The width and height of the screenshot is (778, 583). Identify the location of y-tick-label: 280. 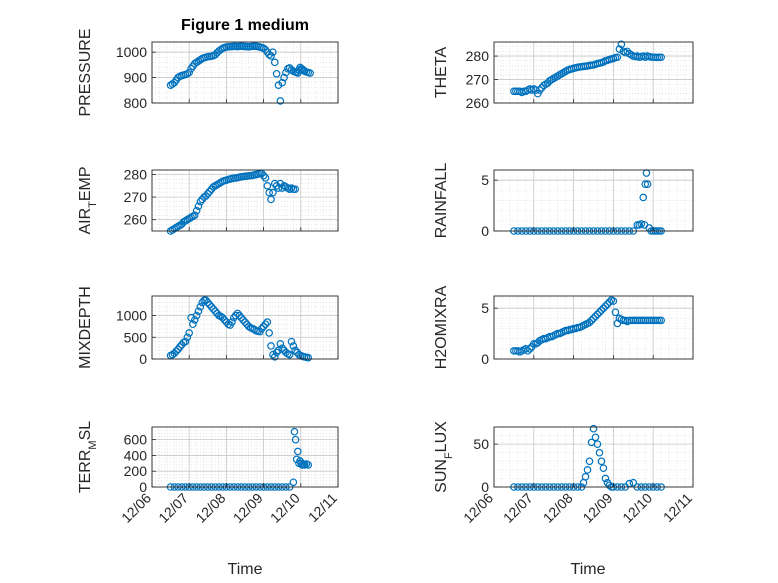
(136, 175).